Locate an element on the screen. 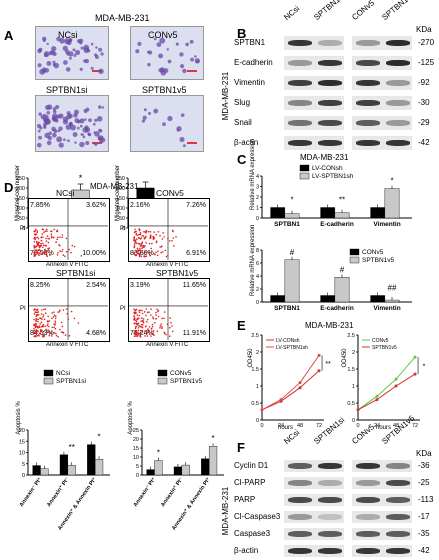 The image size is (439, 560). panel-e-chart-1-significance-mark: ** is located at coordinates (328, 364).